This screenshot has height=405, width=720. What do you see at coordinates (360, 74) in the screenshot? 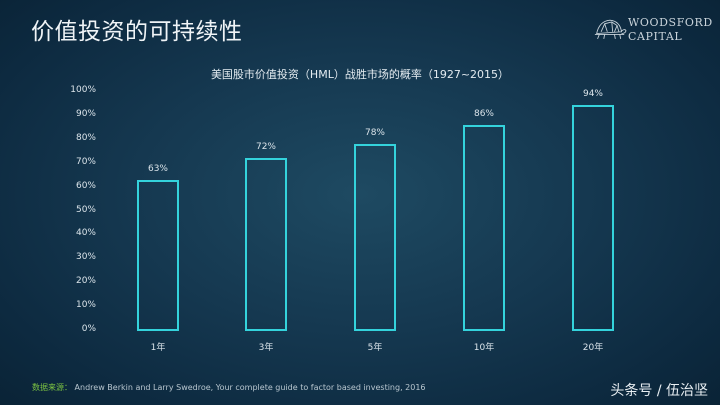
I see `chart-title: 美国股市价值投资（HML）战胜市场的概率（1927~2015）` at bounding box center [360, 74].